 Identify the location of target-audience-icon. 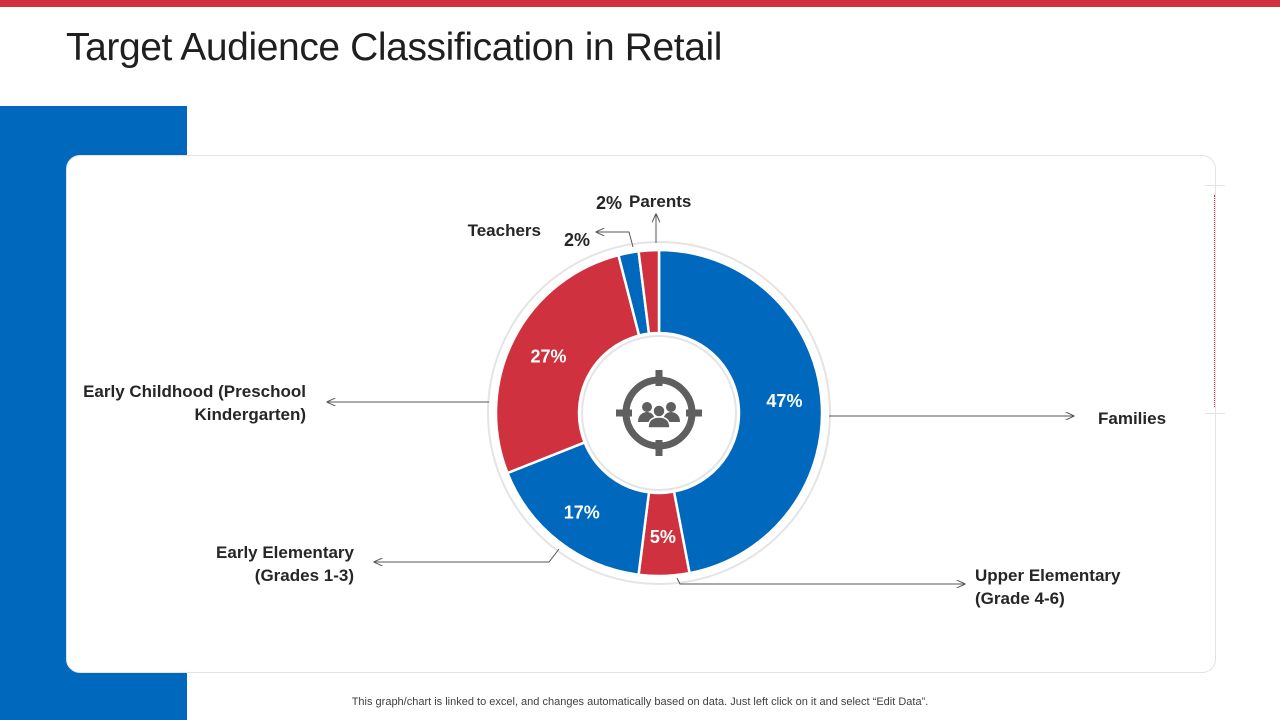
(659, 413).